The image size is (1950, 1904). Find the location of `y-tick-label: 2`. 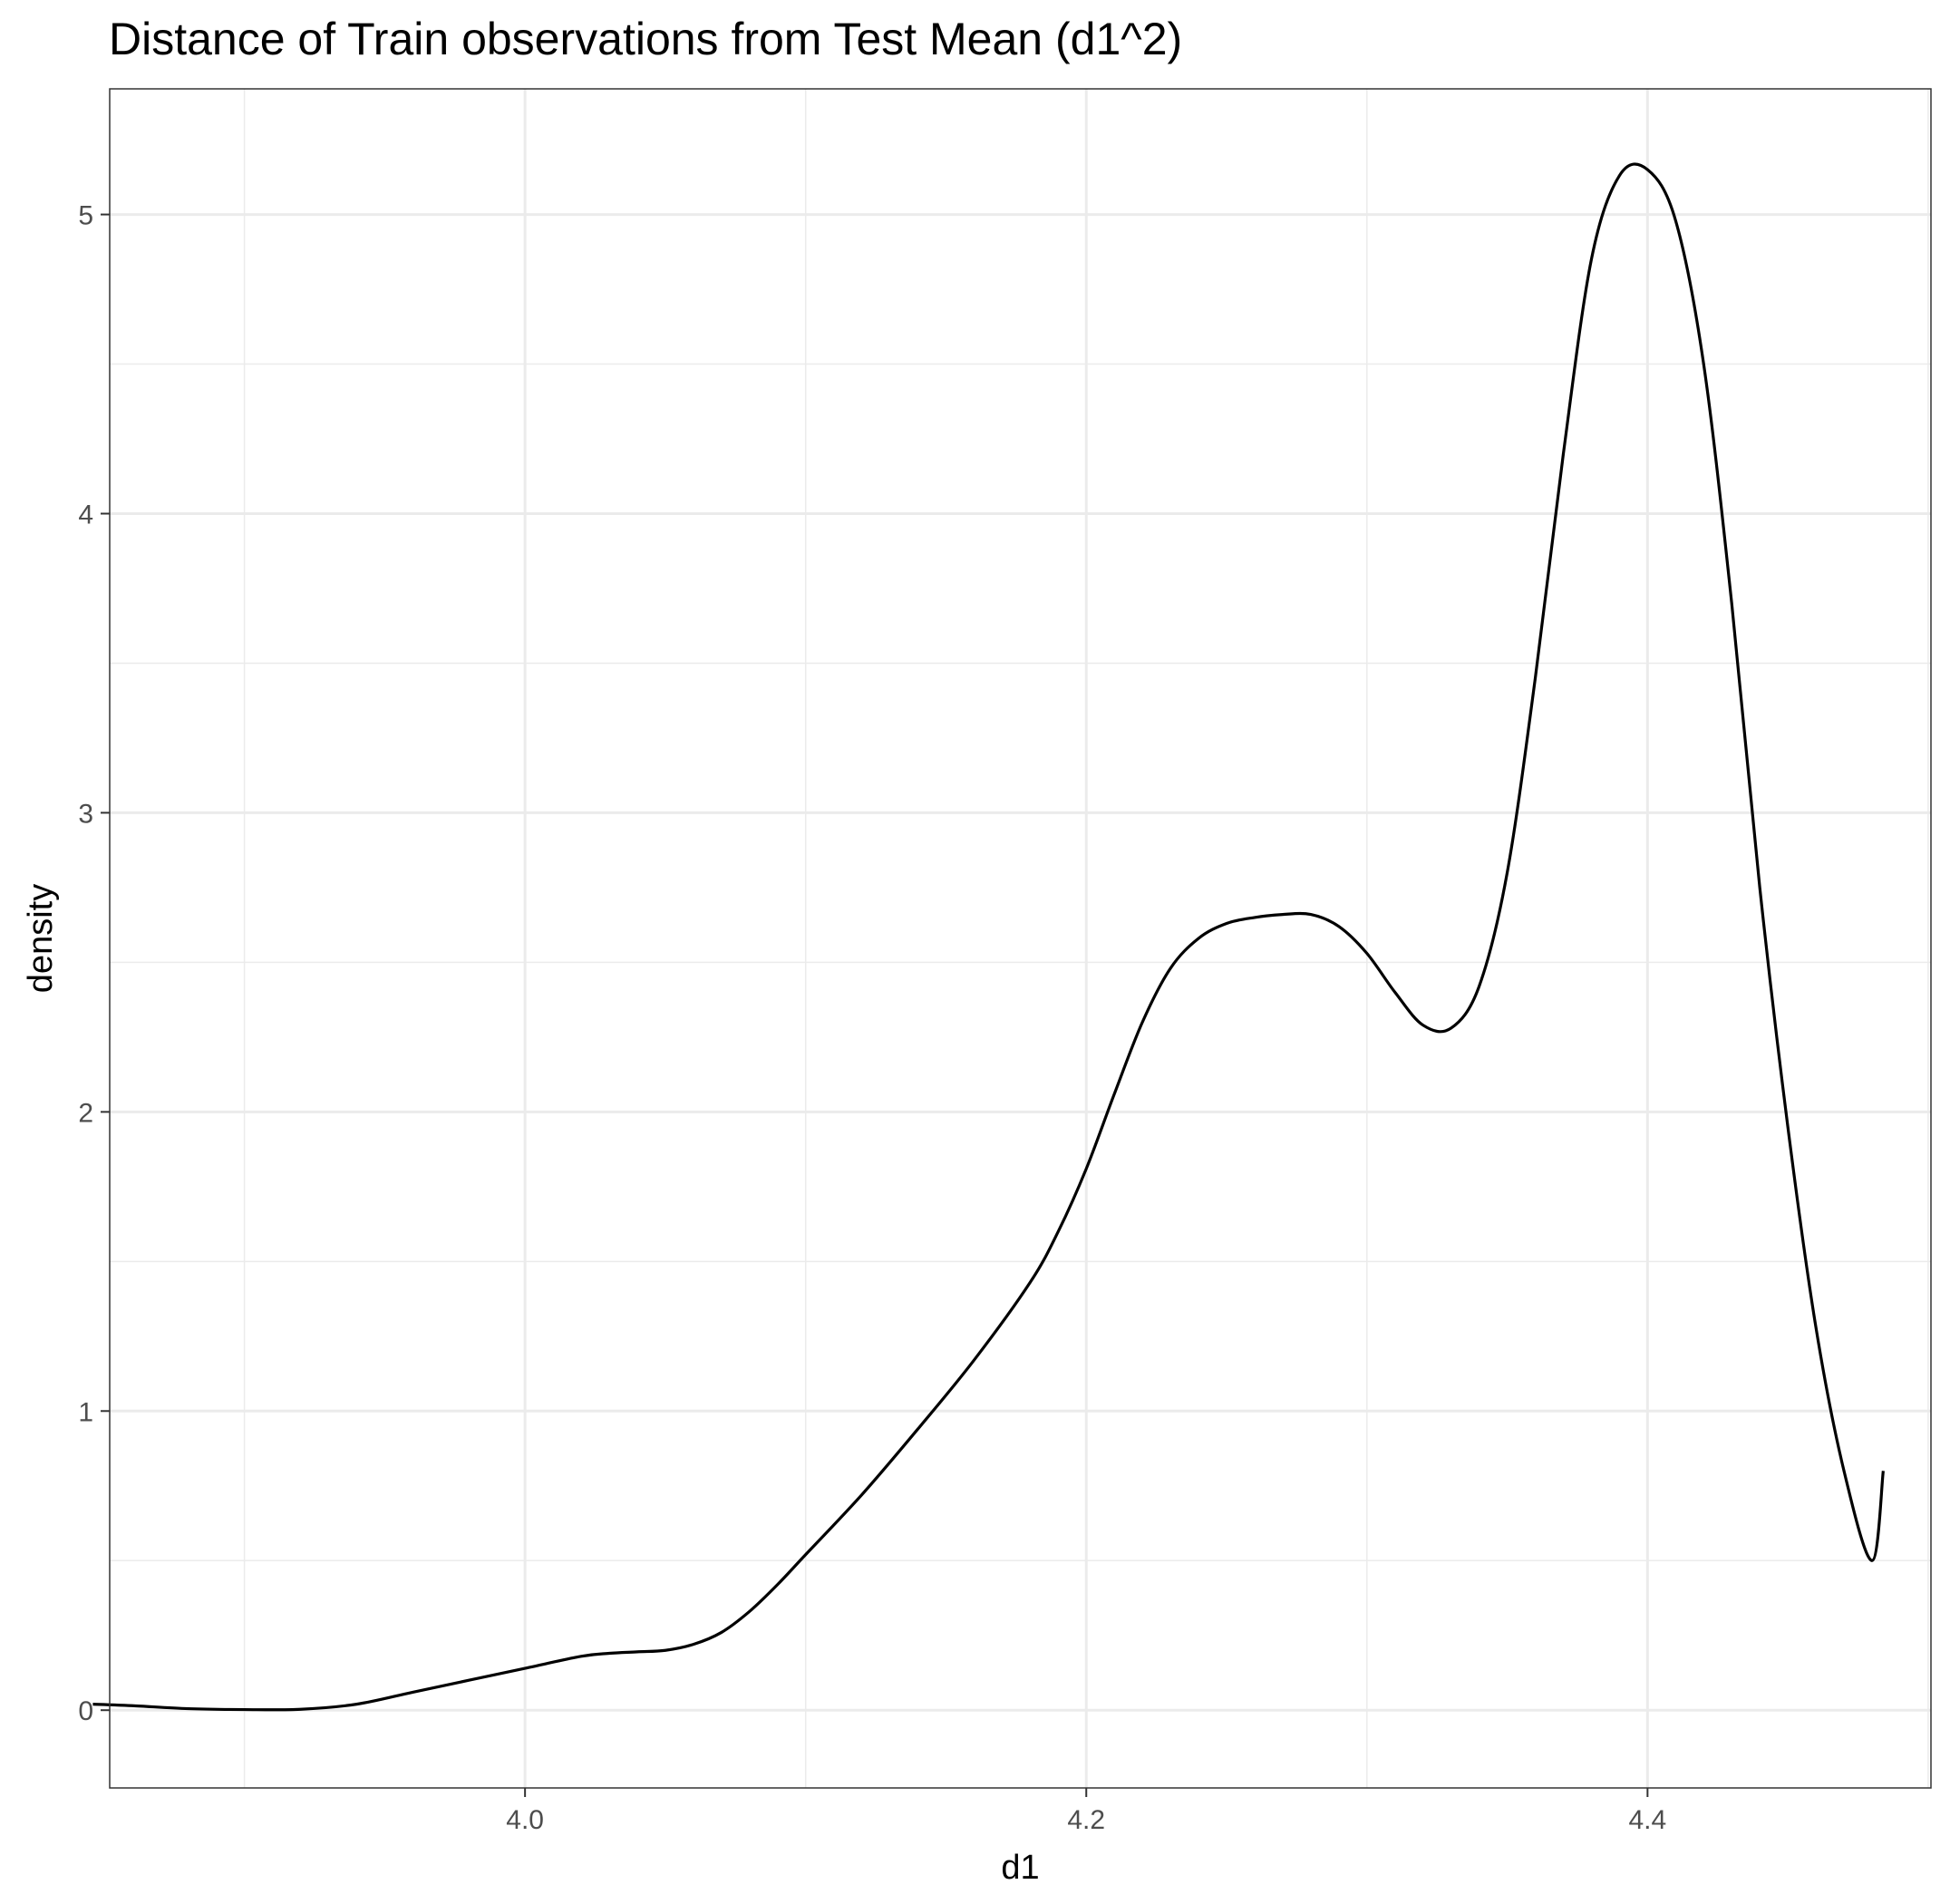

y-tick-label: 2 is located at coordinates (85, 1113).